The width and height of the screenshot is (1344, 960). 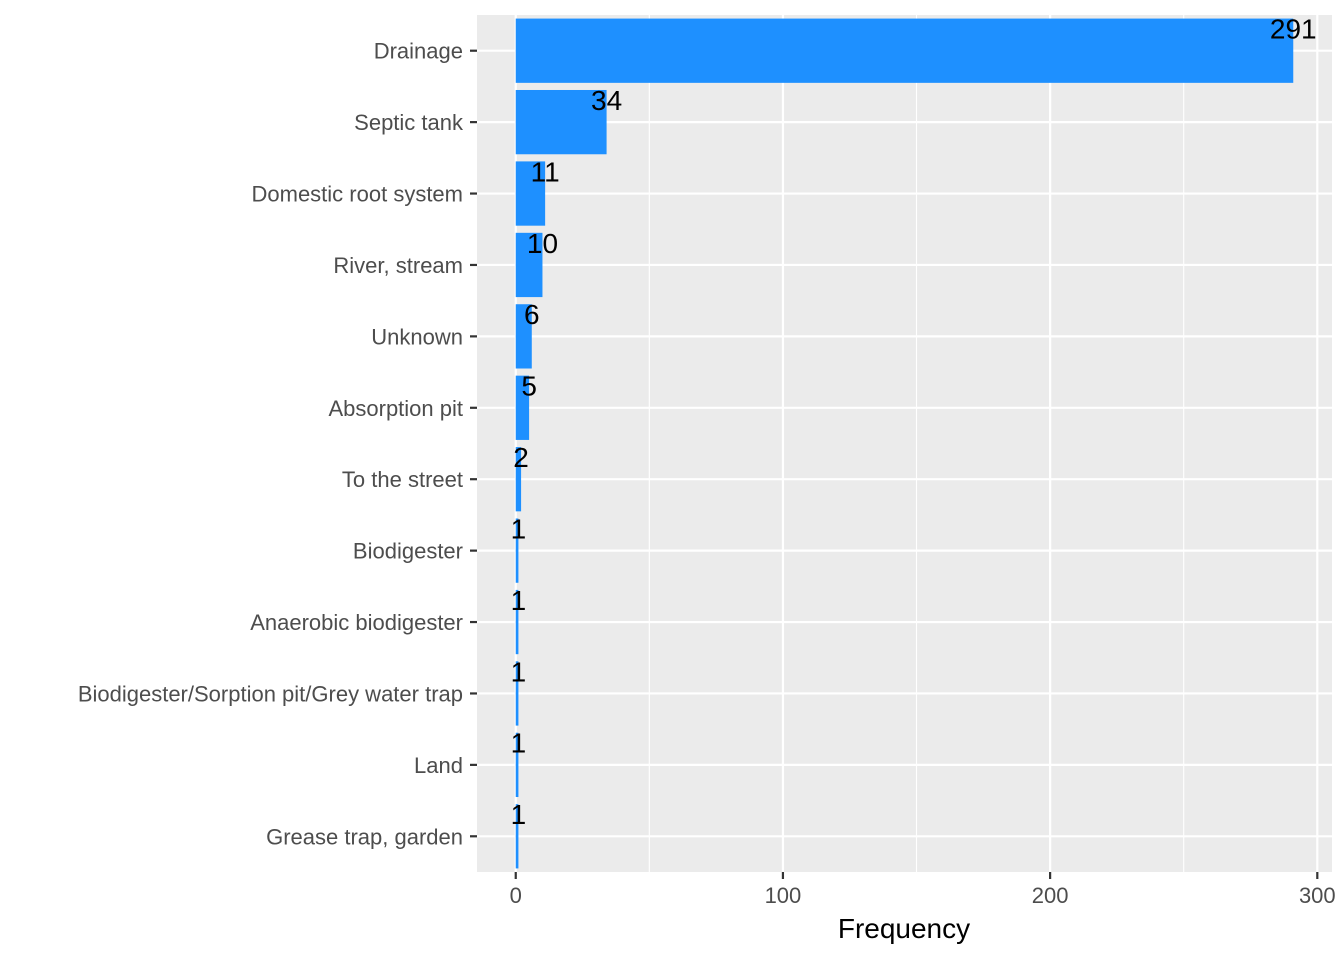 I want to click on data-label: 6, so click(x=532, y=314).